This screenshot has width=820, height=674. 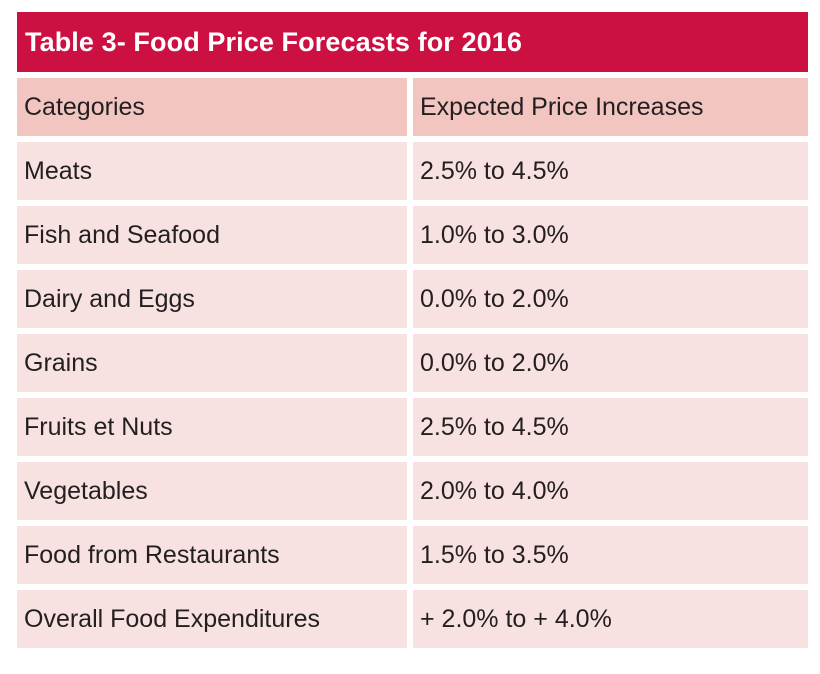 I want to click on table-cell-category: Food from Restaurants, so click(x=212, y=555).